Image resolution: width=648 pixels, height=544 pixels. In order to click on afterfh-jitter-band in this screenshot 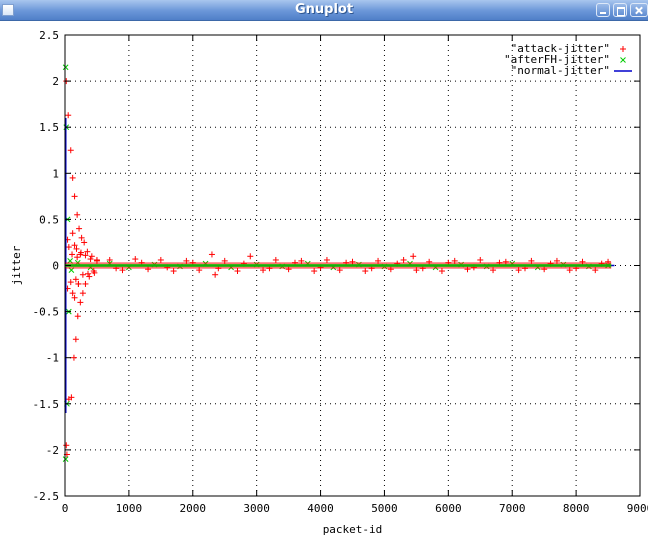, I will do `click(338, 265)`.